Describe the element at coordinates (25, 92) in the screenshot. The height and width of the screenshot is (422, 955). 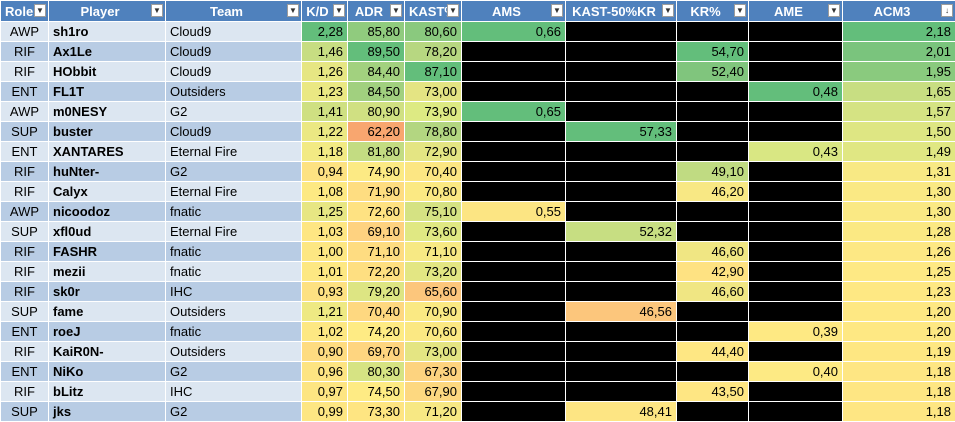
I see `role-cell: ENT` at that location.